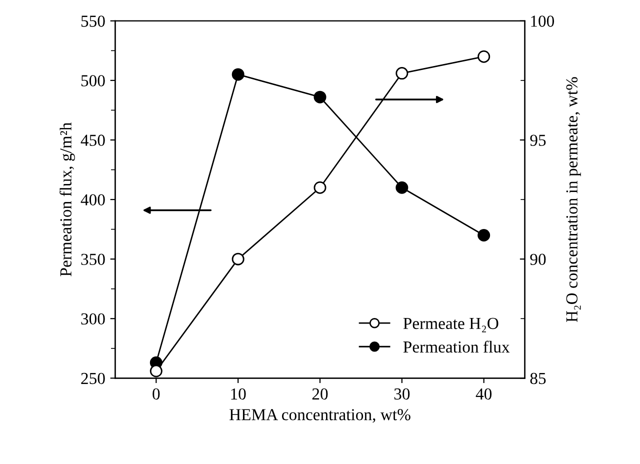 The image size is (640, 464). Describe the element at coordinates (93, 21) in the screenshot. I see `y-tick-label: 550` at that location.